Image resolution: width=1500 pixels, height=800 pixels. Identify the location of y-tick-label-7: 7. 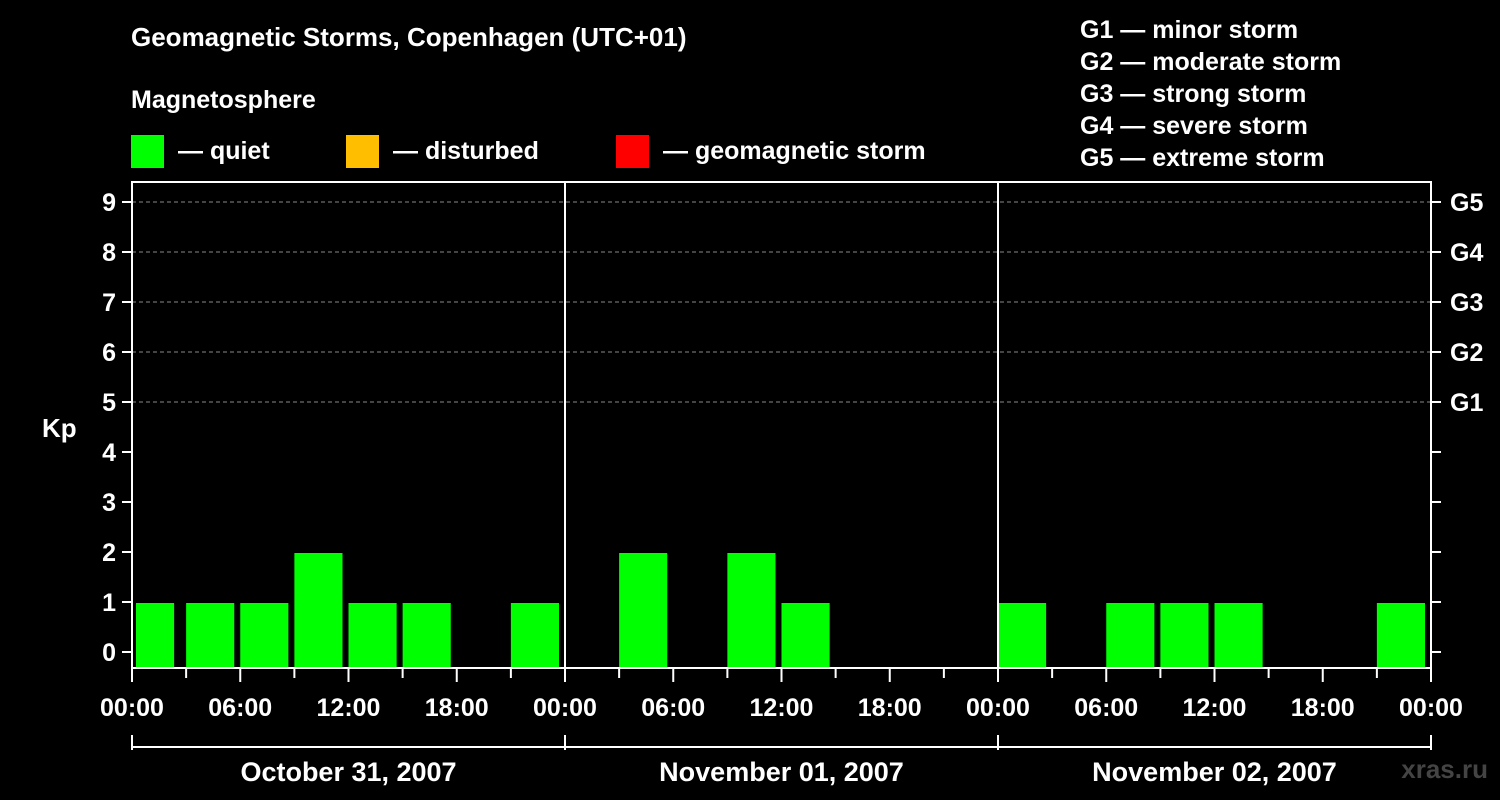
(109, 303).